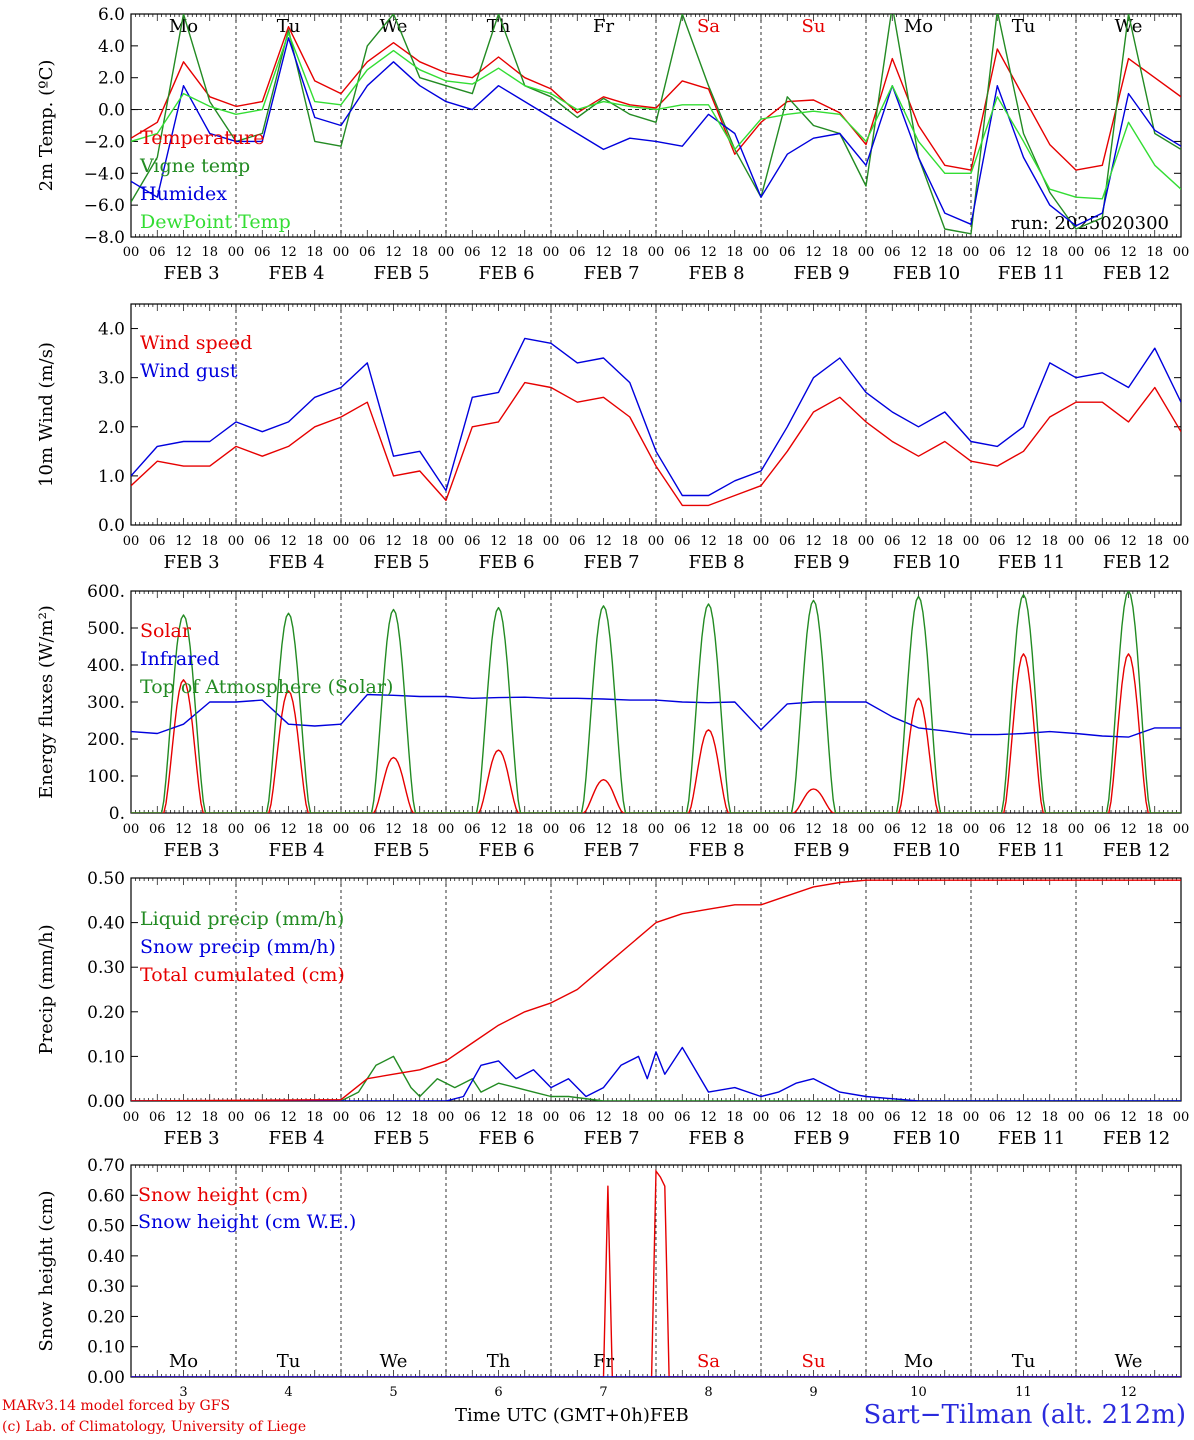  What do you see at coordinates (656, 98) in the screenshot?
I see `series-line-temperature` at bounding box center [656, 98].